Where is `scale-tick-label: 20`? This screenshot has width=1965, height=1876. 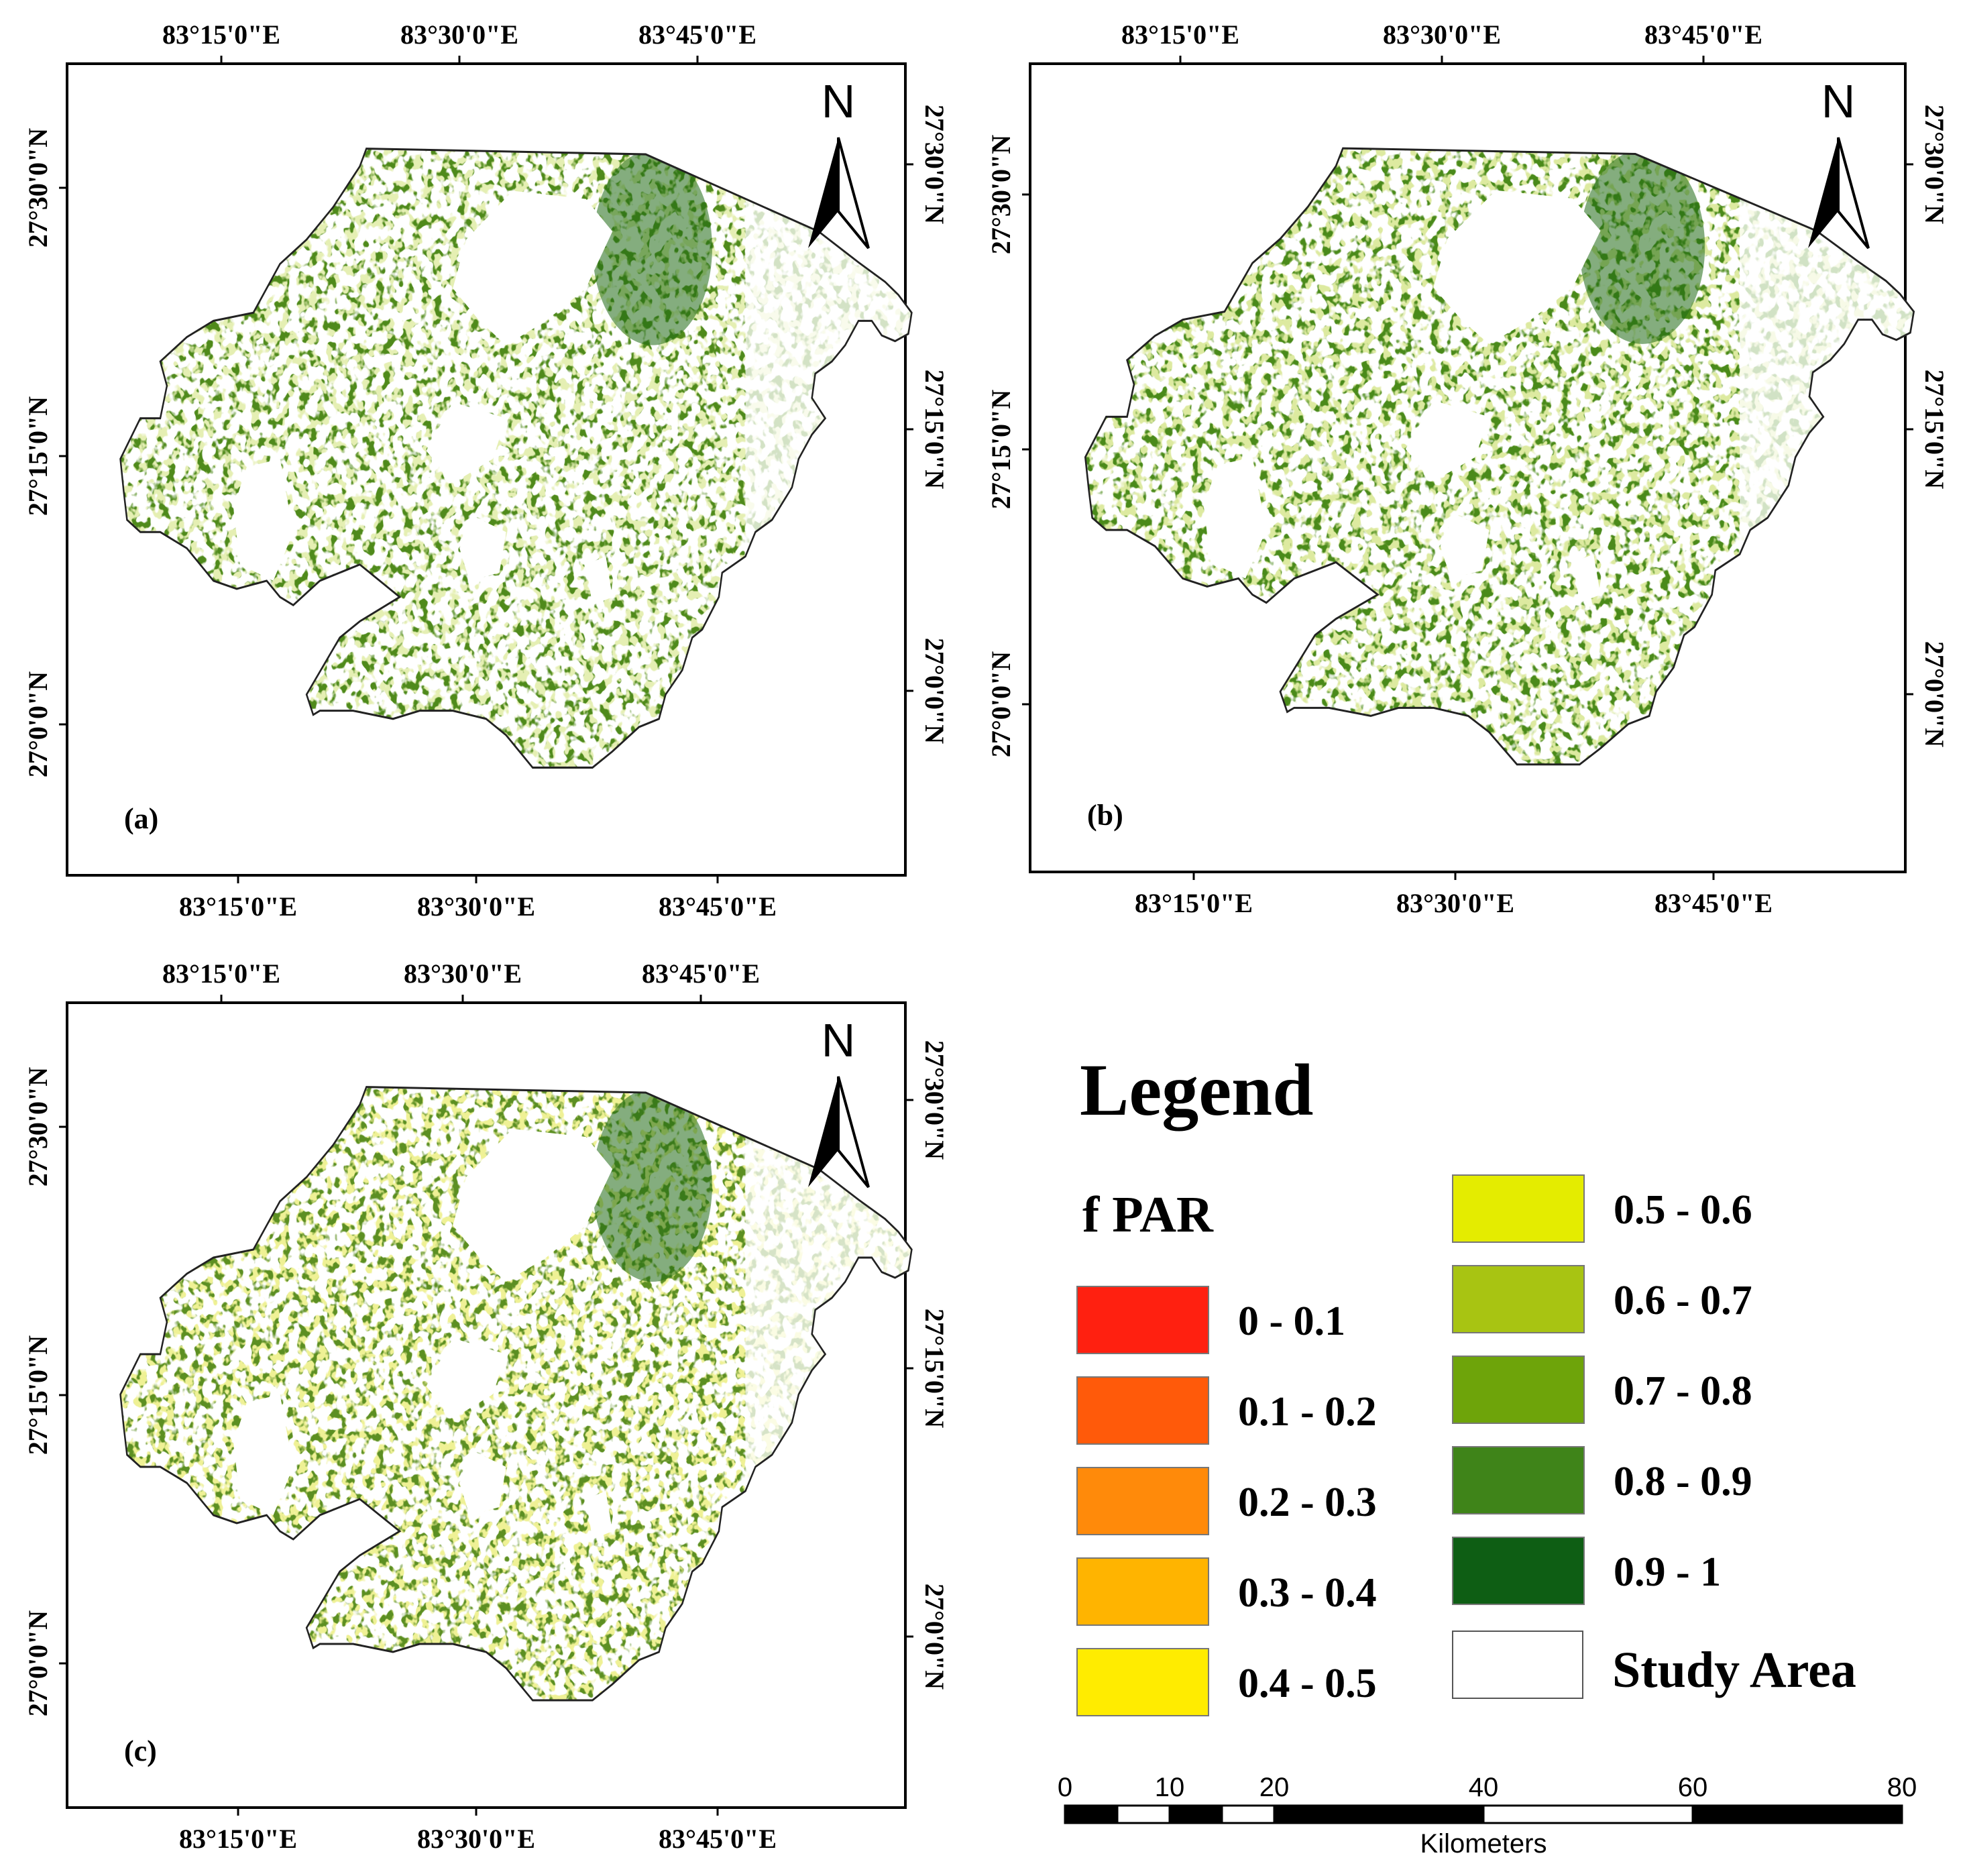
scale-tick-label: 20 is located at coordinates (1274, 1787).